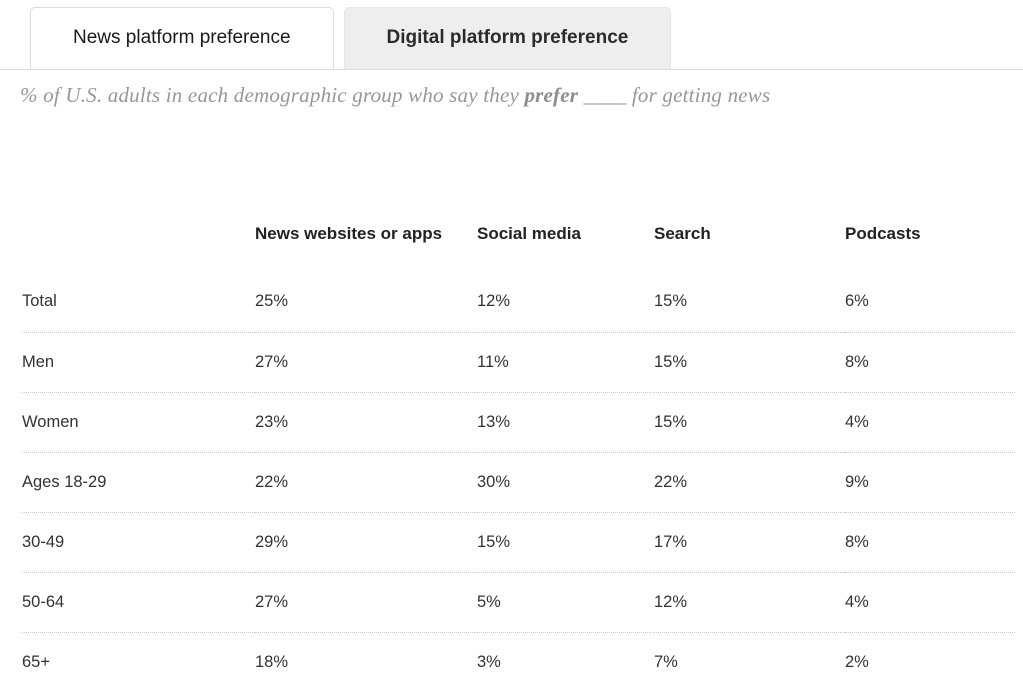 The height and width of the screenshot is (688, 1023). I want to click on table-row-men: Men 27% 11% 15% 8%, so click(518, 362).